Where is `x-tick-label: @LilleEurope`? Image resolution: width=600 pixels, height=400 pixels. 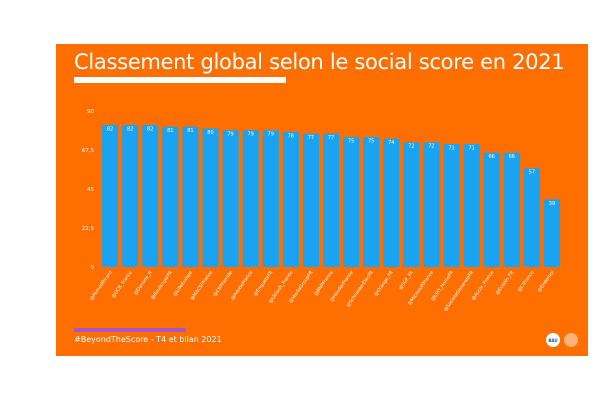 x-tick-label: @LilleEurope is located at coordinates (183, 284).